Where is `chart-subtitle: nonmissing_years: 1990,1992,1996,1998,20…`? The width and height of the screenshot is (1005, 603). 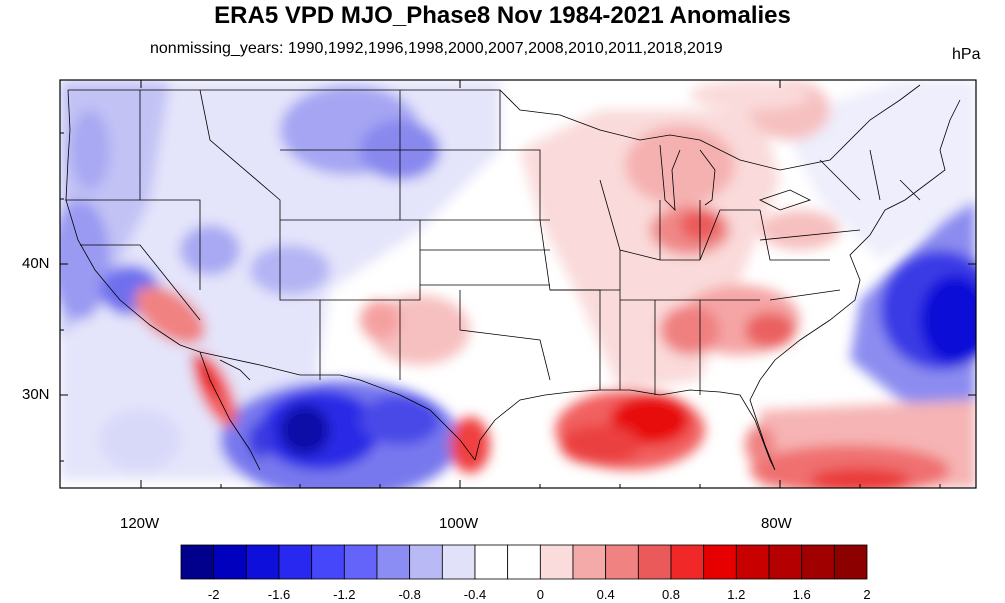
chart-subtitle: nonmissing_years: 1990,1992,1996,1998,20… is located at coordinates (436, 48).